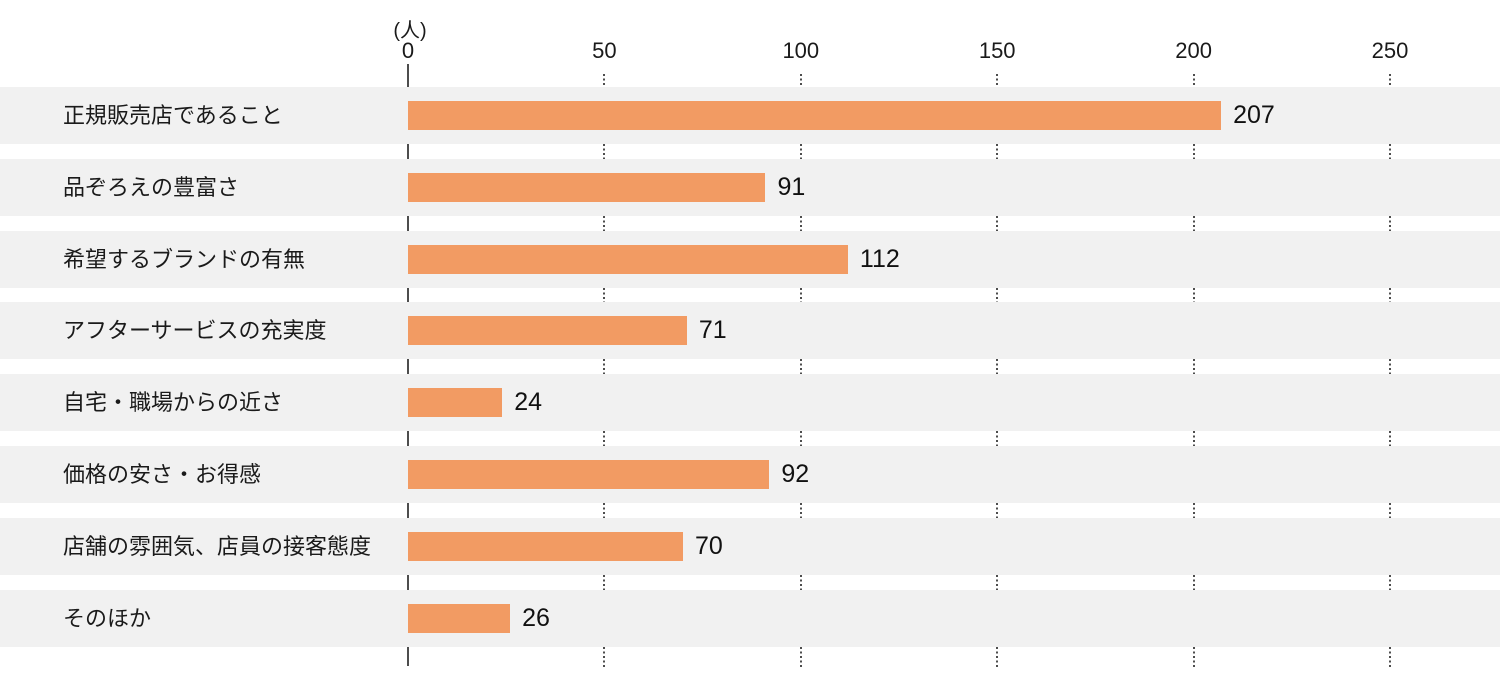  Describe the element at coordinates (408, 50) in the screenshot. I see `x-axis-tick-label: 0` at that location.